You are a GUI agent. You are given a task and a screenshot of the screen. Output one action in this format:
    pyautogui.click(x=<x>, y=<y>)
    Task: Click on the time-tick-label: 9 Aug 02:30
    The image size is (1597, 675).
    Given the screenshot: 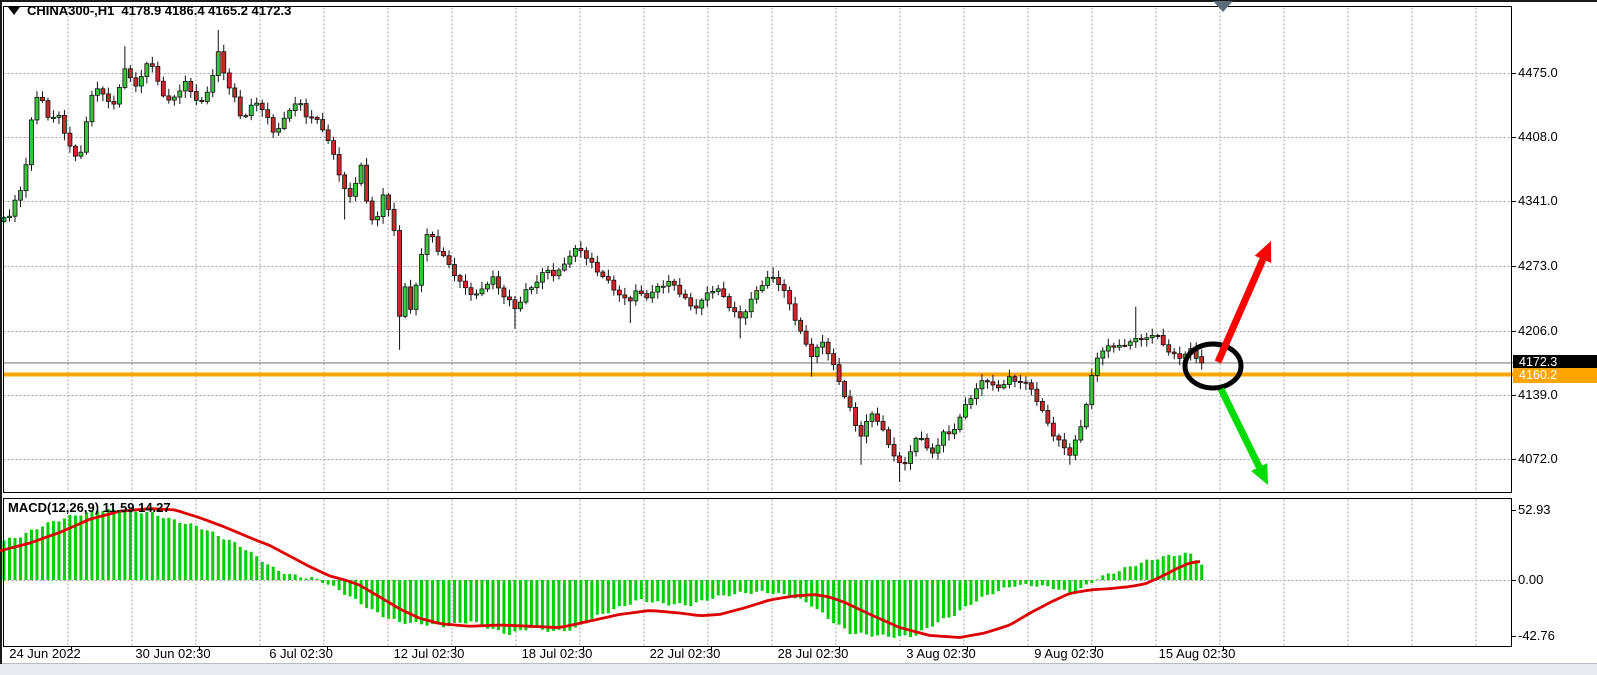 What is the action you would take?
    pyautogui.click(x=1069, y=653)
    